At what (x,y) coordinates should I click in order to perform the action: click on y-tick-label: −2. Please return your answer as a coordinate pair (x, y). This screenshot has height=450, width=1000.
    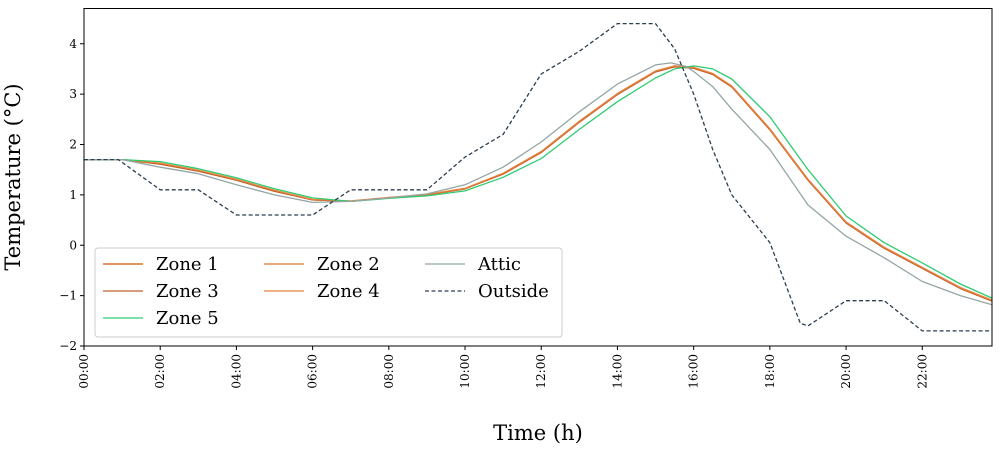
    Looking at the image, I should click on (68, 346).